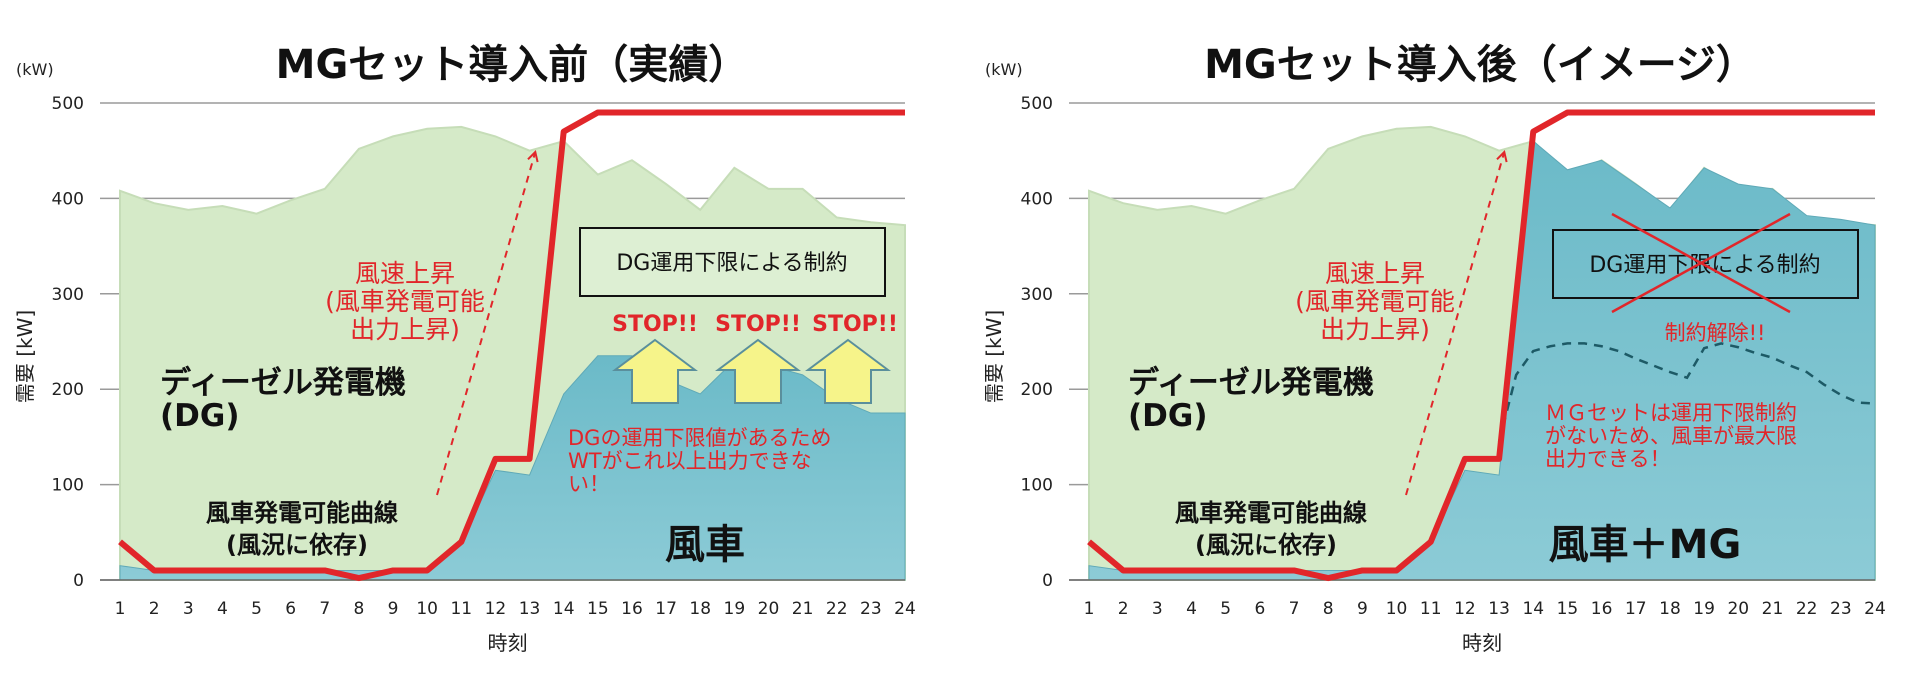 This screenshot has width=1920, height=691. I want to click on mg-note-line: ＭＧセットは運用下限制約, so click(1671, 413).